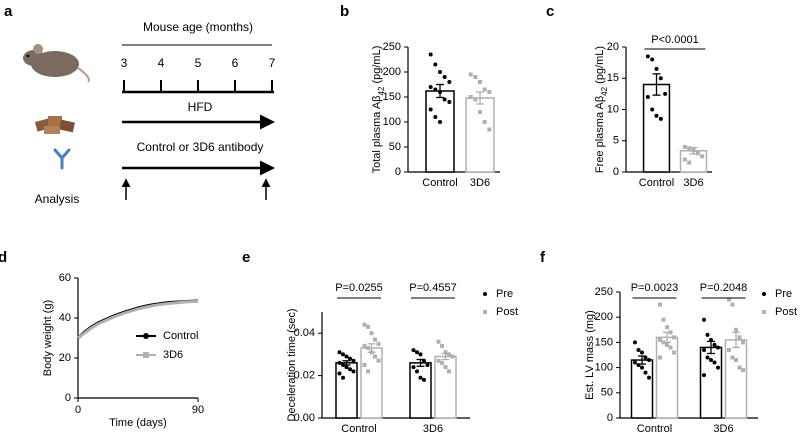  What do you see at coordinates (65, 278) in the screenshot?
I see `y-tick-label: 60` at bounding box center [65, 278].